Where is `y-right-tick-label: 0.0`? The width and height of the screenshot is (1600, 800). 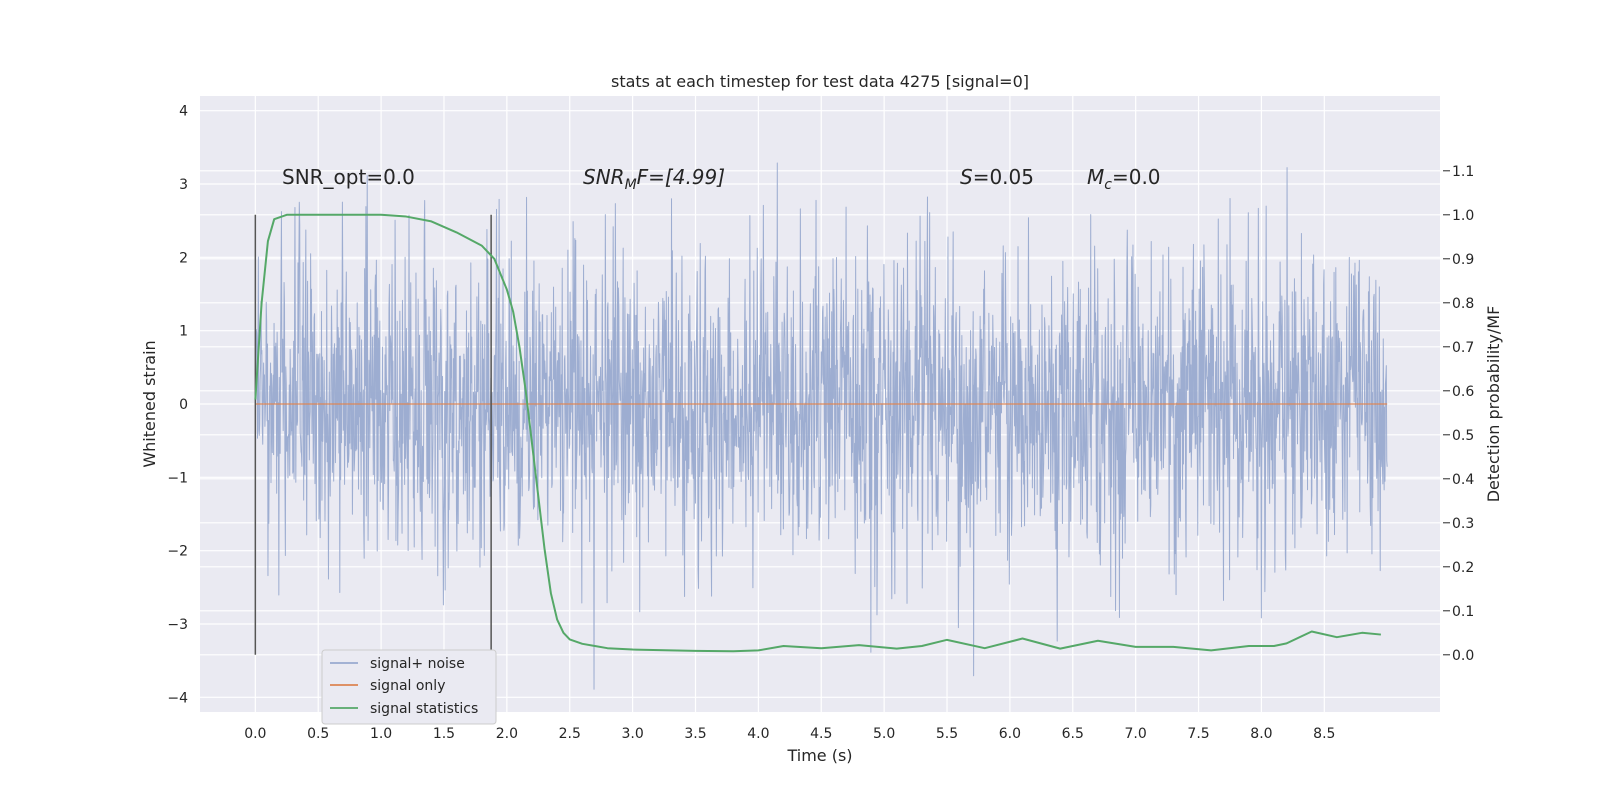
y-right-tick-label: 0.0 is located at coordinates (1463, 656).